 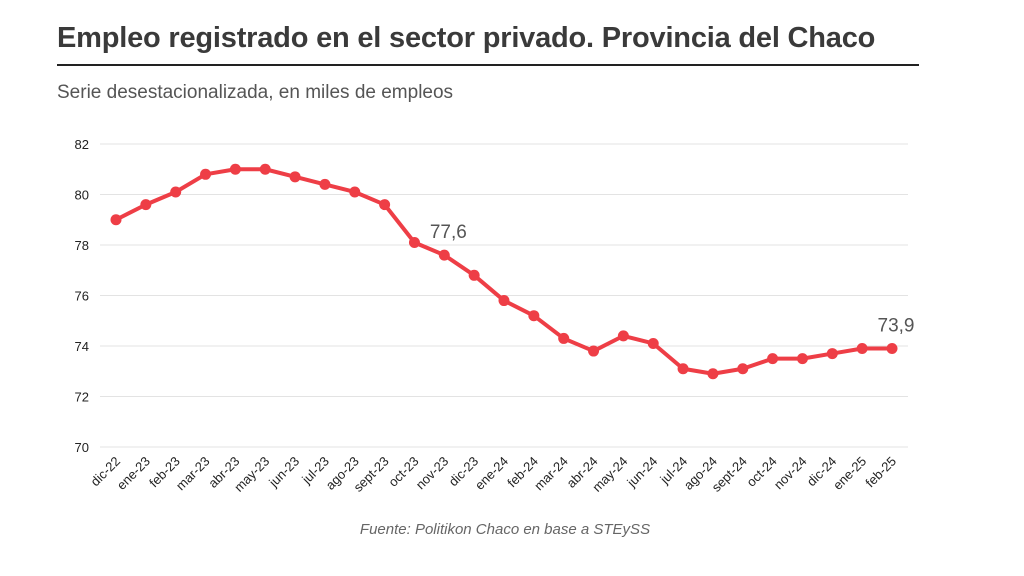 I want to click on y-tick-label: 76, so click(x=82, y=296).